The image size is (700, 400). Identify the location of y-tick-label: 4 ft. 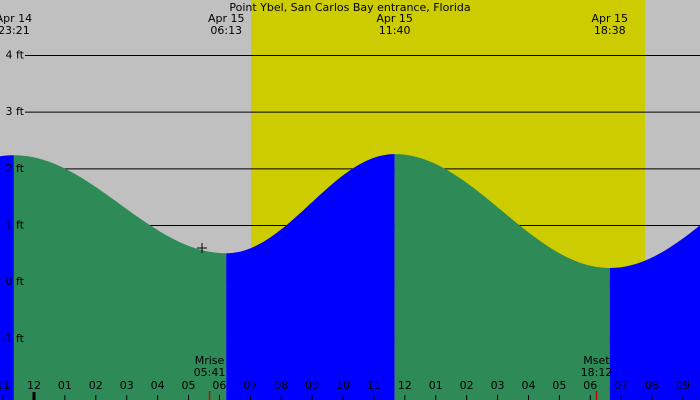
(15, 55).